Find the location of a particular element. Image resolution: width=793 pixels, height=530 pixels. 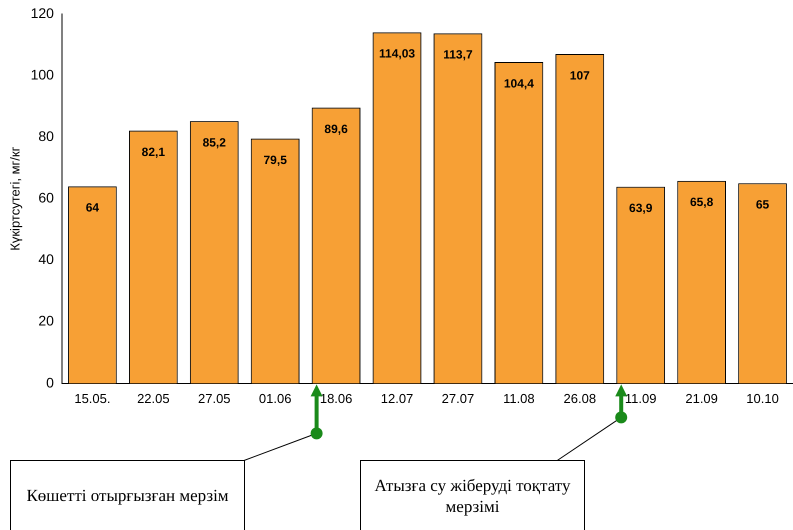

data-label: 64 is located at coordinates (93, 207).